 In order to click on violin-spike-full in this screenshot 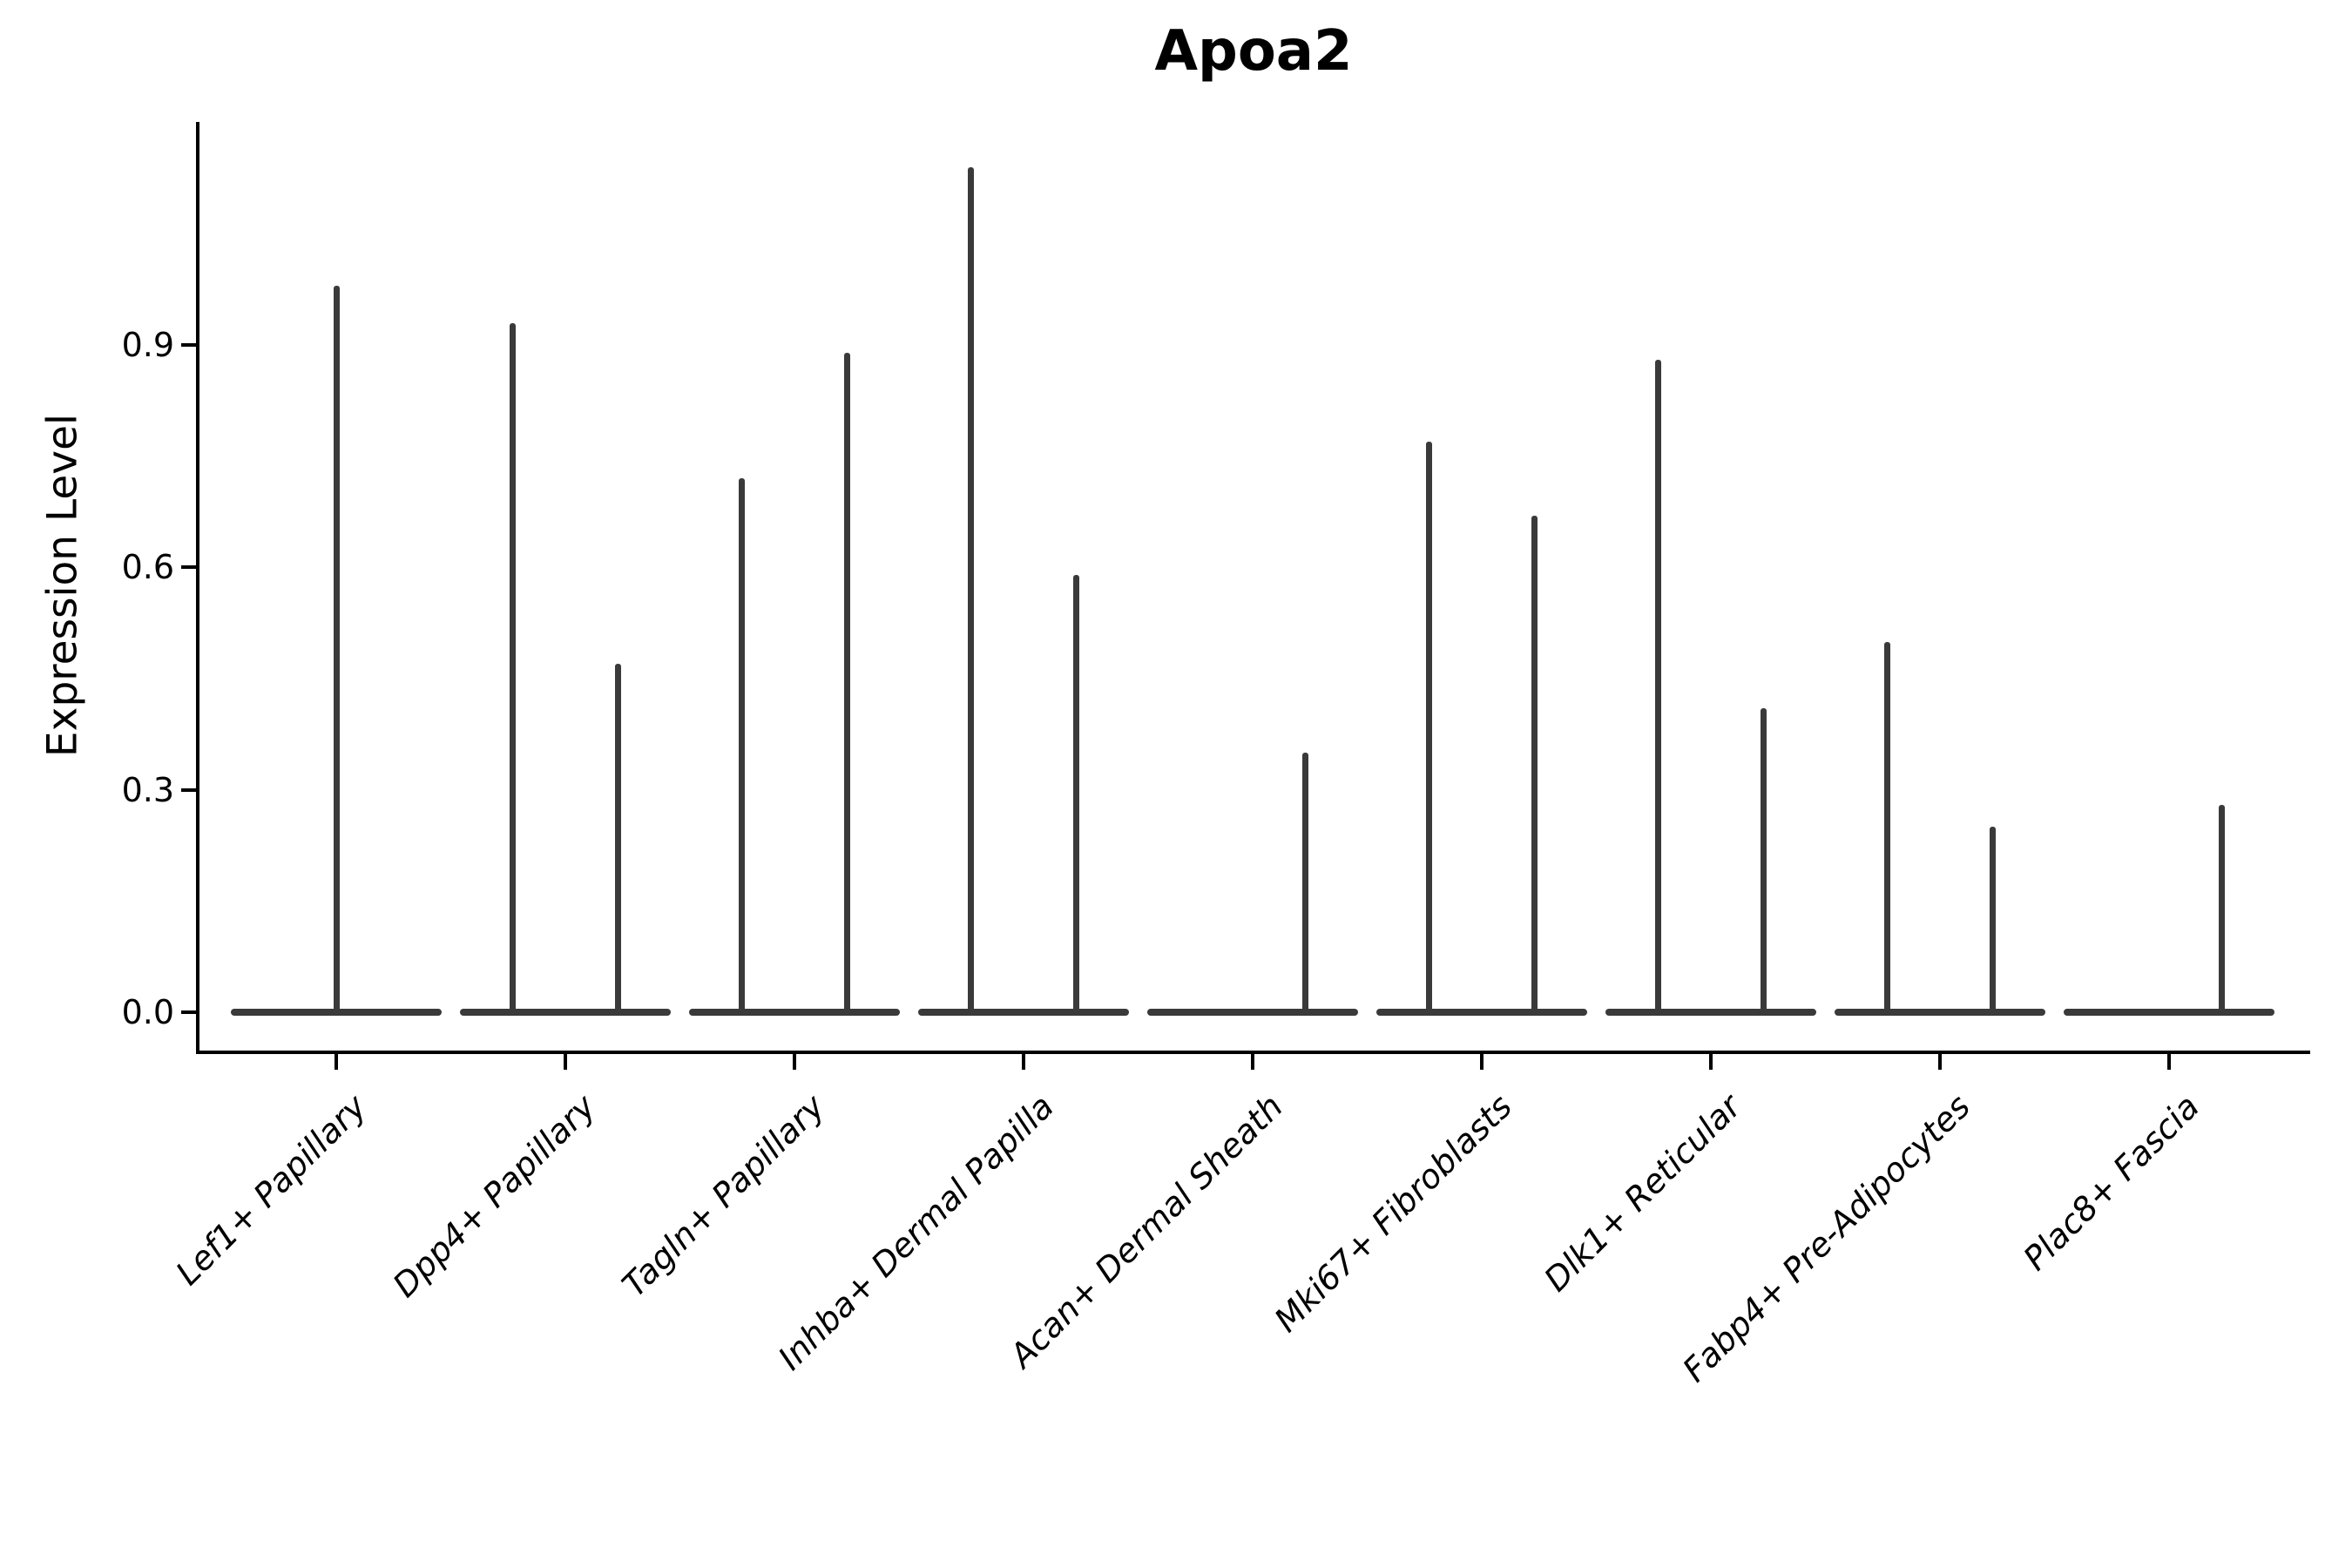, I will do `click(336, 649)`.